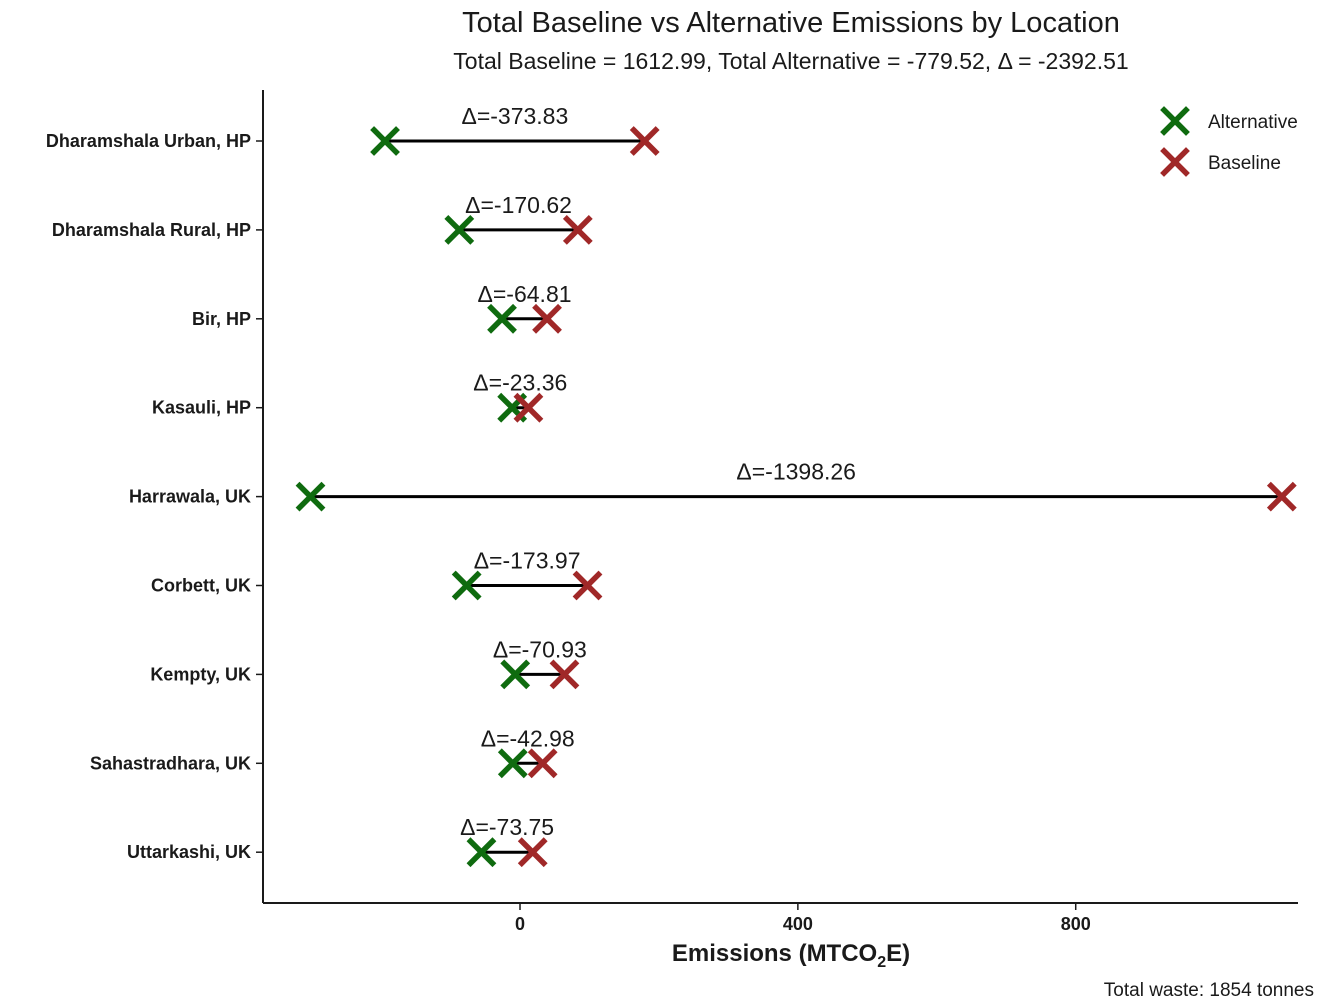  I want to click on delta-label: Δ=-70.93, so click(540, 649).